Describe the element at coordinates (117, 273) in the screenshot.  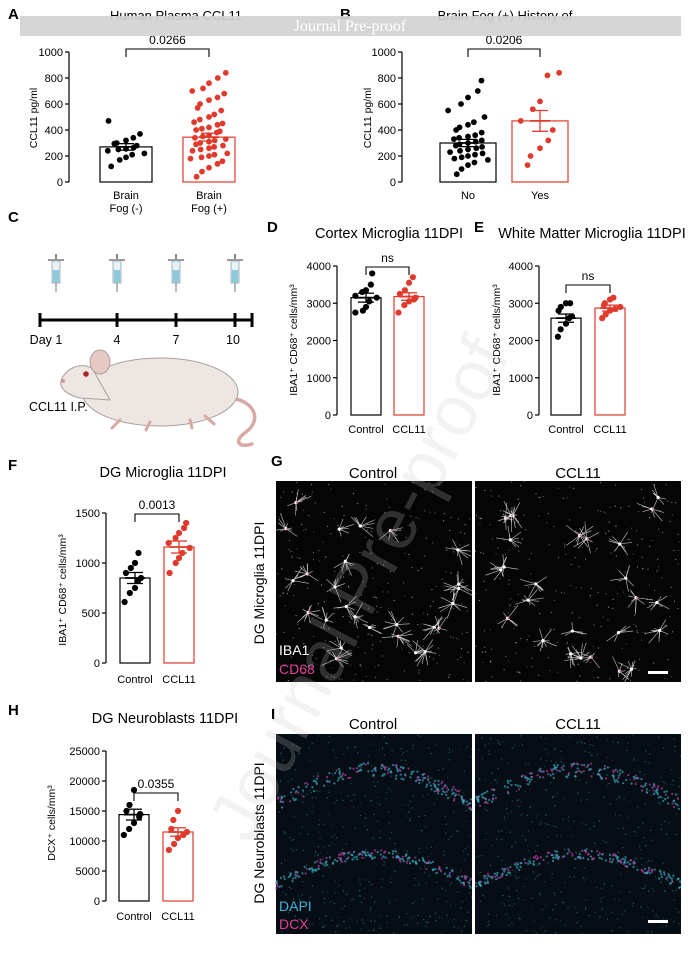
I see `syringe-icon` at that location.